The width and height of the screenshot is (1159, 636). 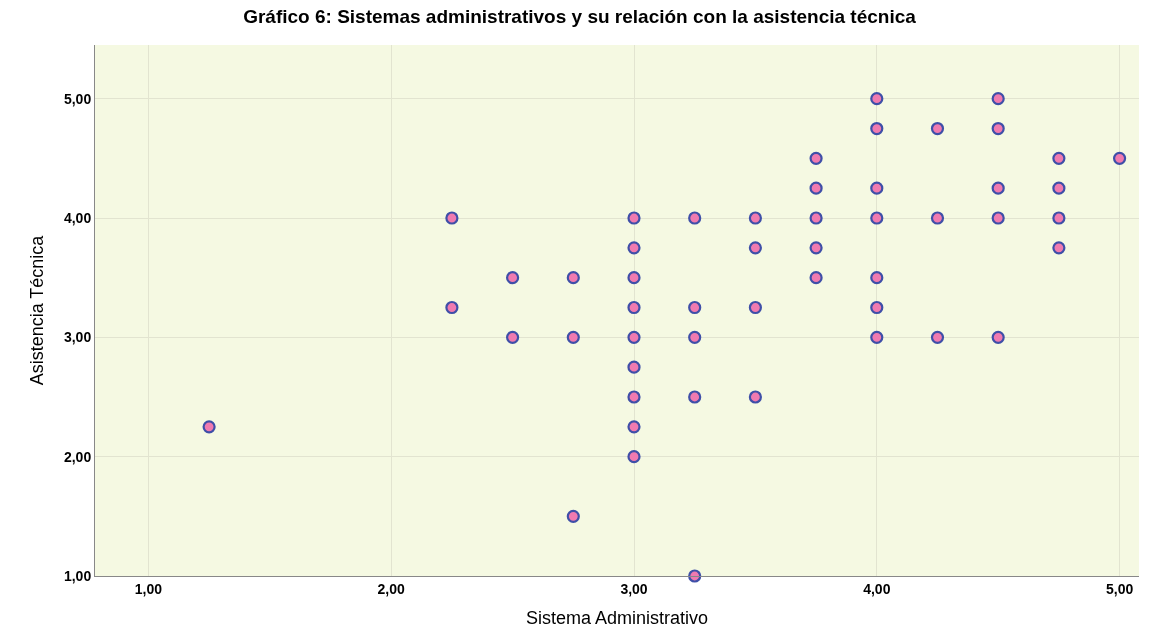 I want to click on x-axis-title: Sistema Administrativo, so click(x=617, y=617).